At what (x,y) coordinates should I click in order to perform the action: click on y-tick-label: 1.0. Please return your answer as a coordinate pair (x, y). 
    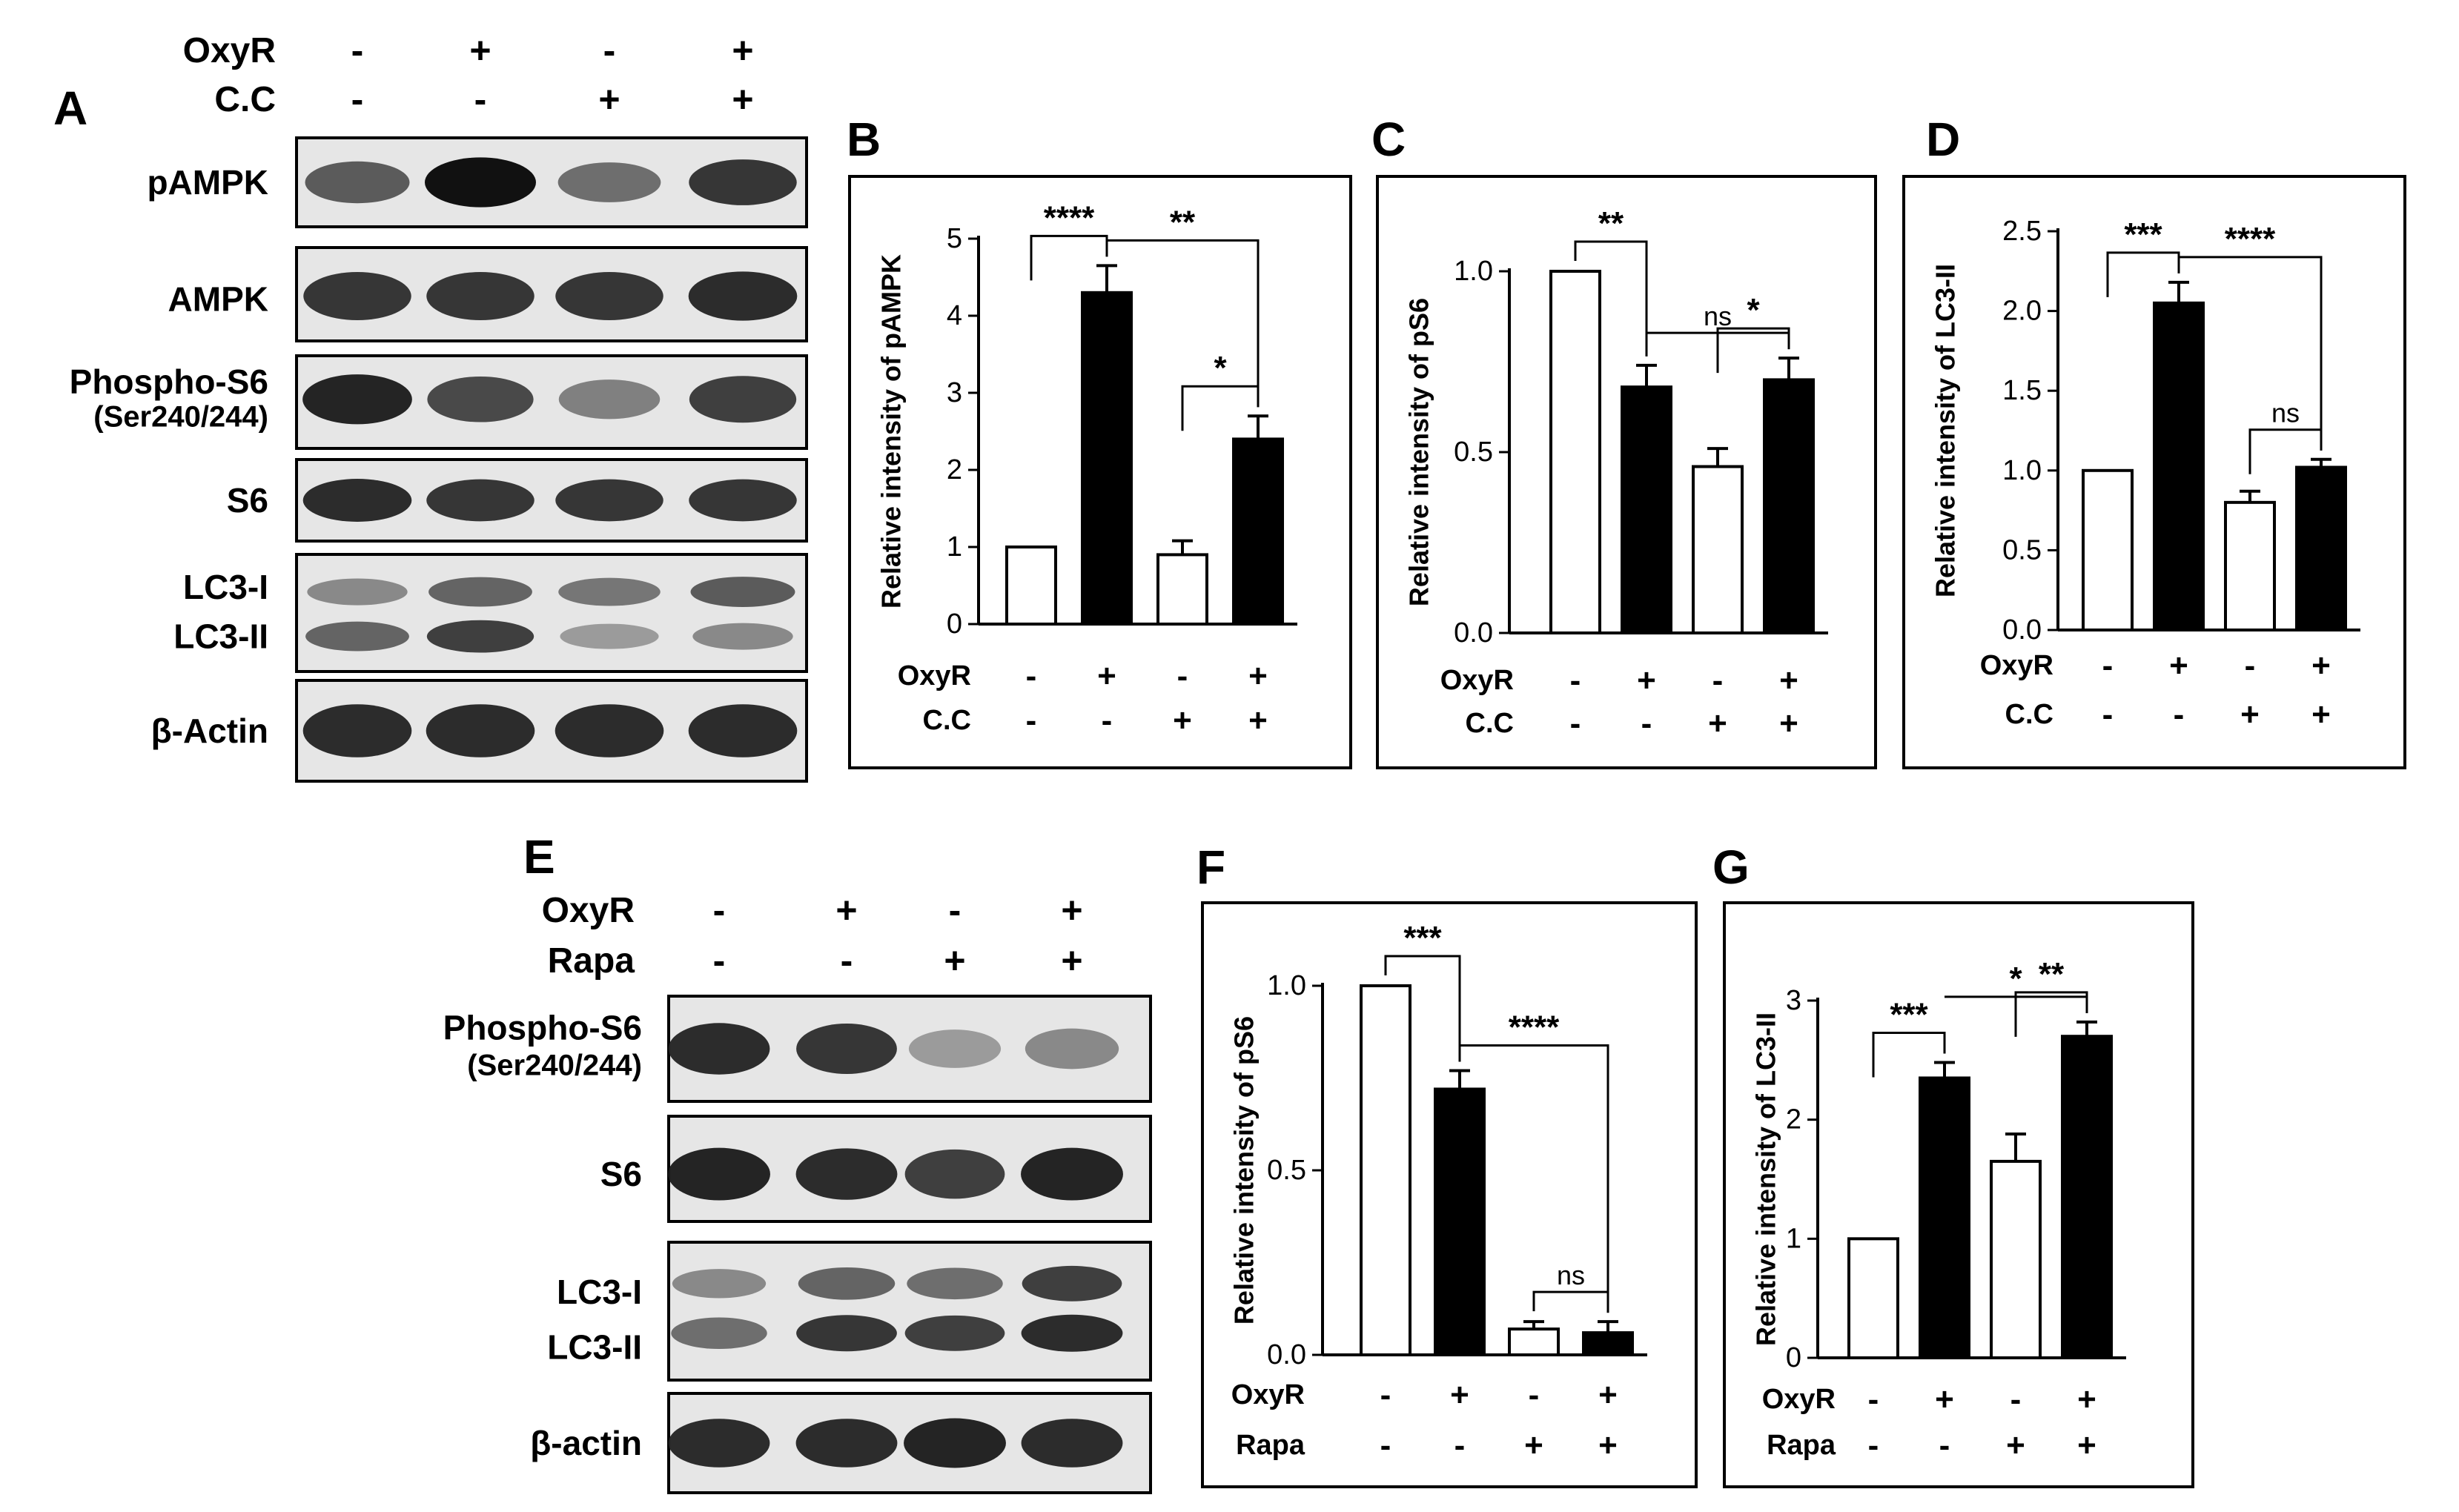
    Looking at the image, I should click on (1473, 272).